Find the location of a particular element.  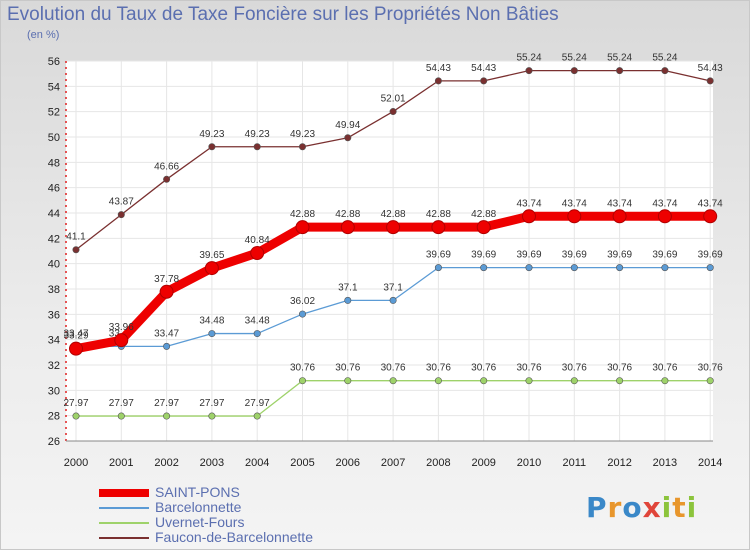

legend-swatch-barcelonnette is located at coordinates (124, 508).